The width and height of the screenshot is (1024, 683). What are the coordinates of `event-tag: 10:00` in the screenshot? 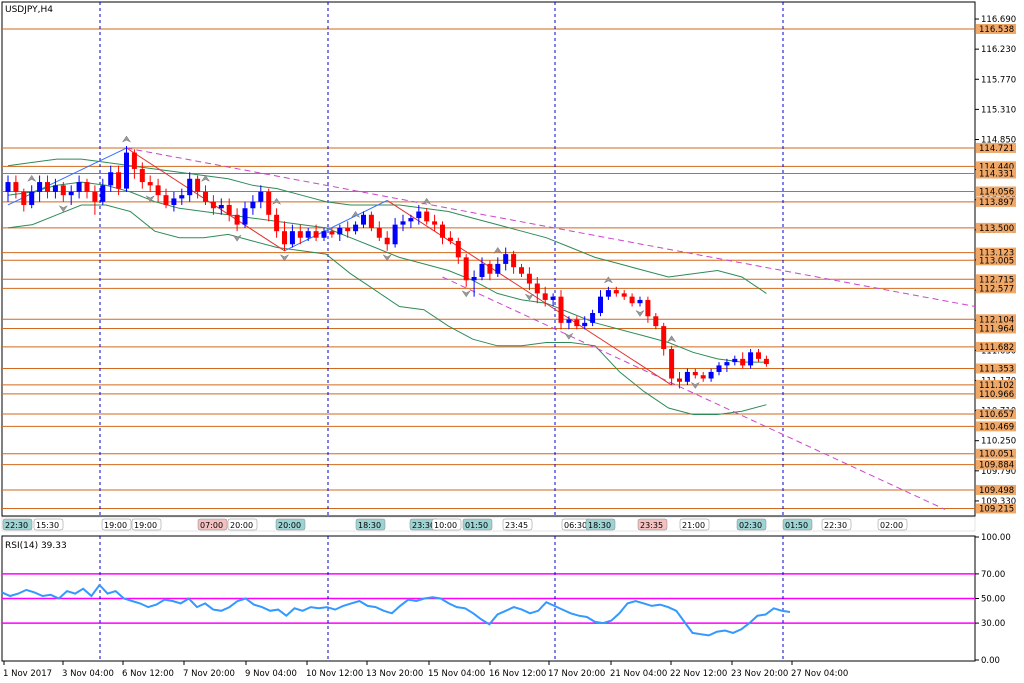 It's located at (446, 524).